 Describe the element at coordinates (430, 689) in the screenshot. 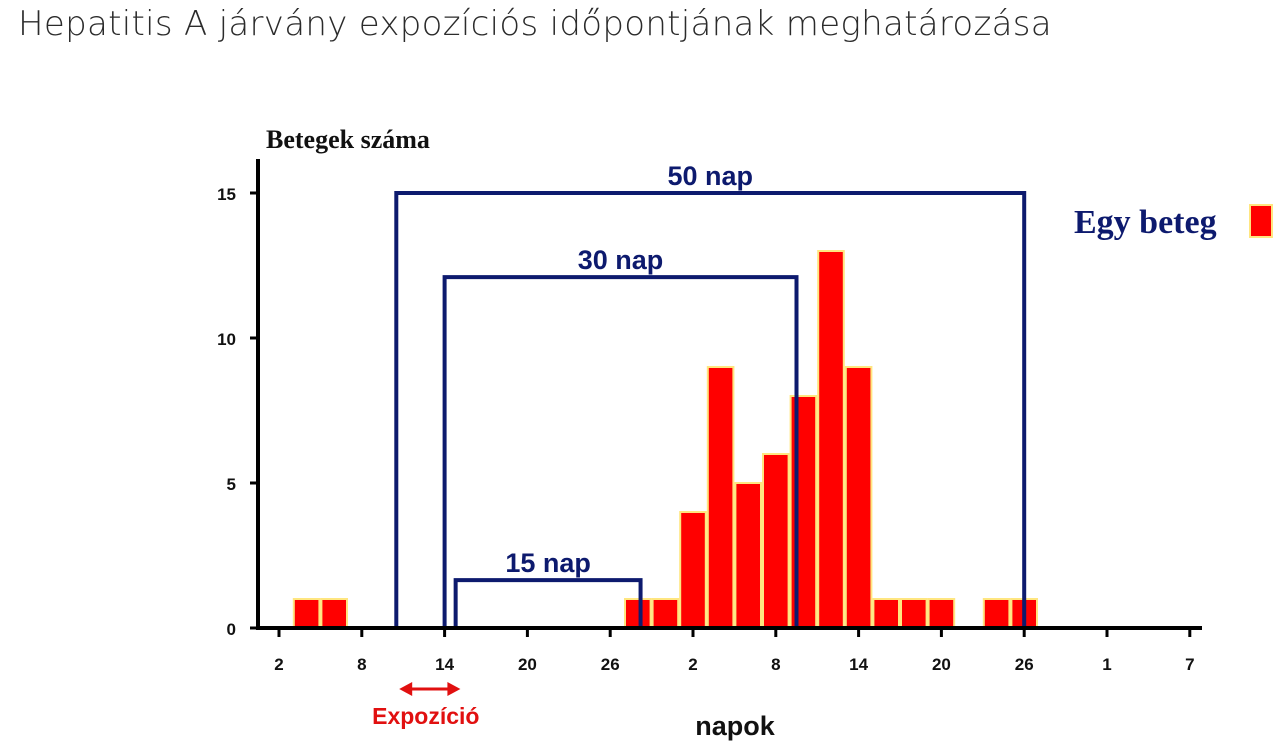

I see `exposure-arrow-icon` at that location.